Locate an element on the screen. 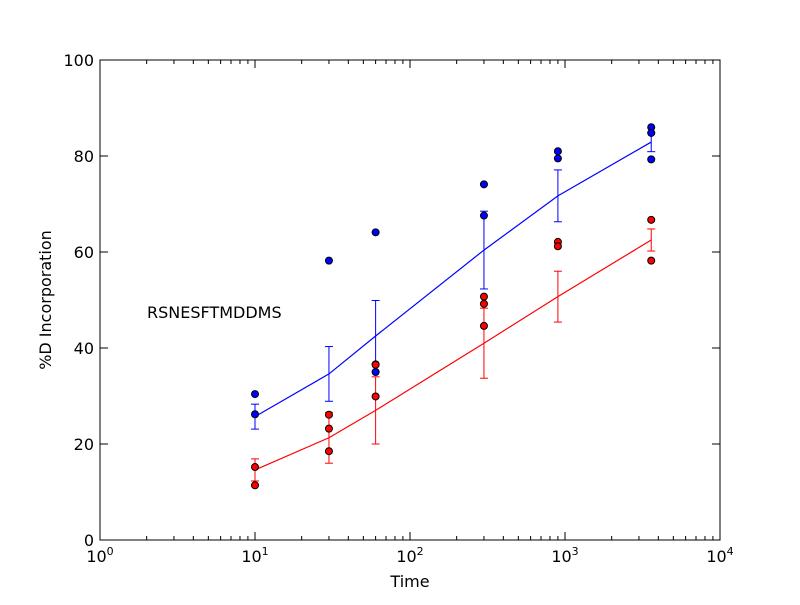 Image resolution: width=800 pixels, height=605 pixels. x-tick-label: 10² is located at coordinates (409, 555).